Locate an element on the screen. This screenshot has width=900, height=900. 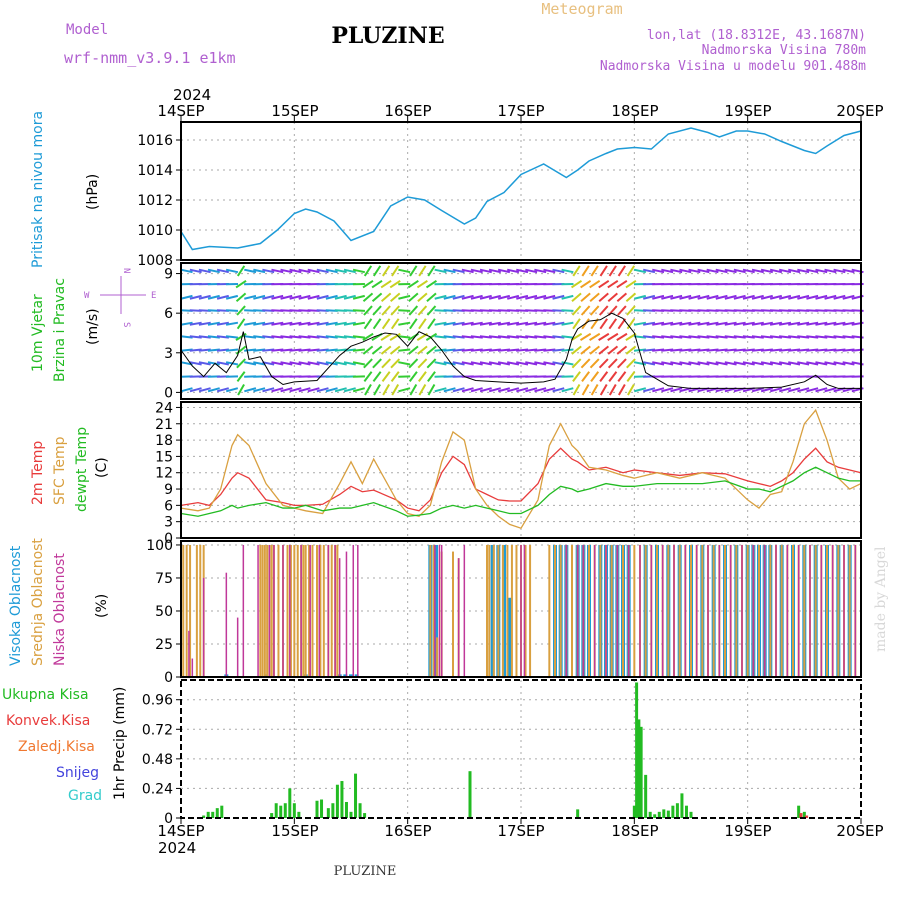
pressure-tick-label: 1016 is located at coordinates (155, 141).